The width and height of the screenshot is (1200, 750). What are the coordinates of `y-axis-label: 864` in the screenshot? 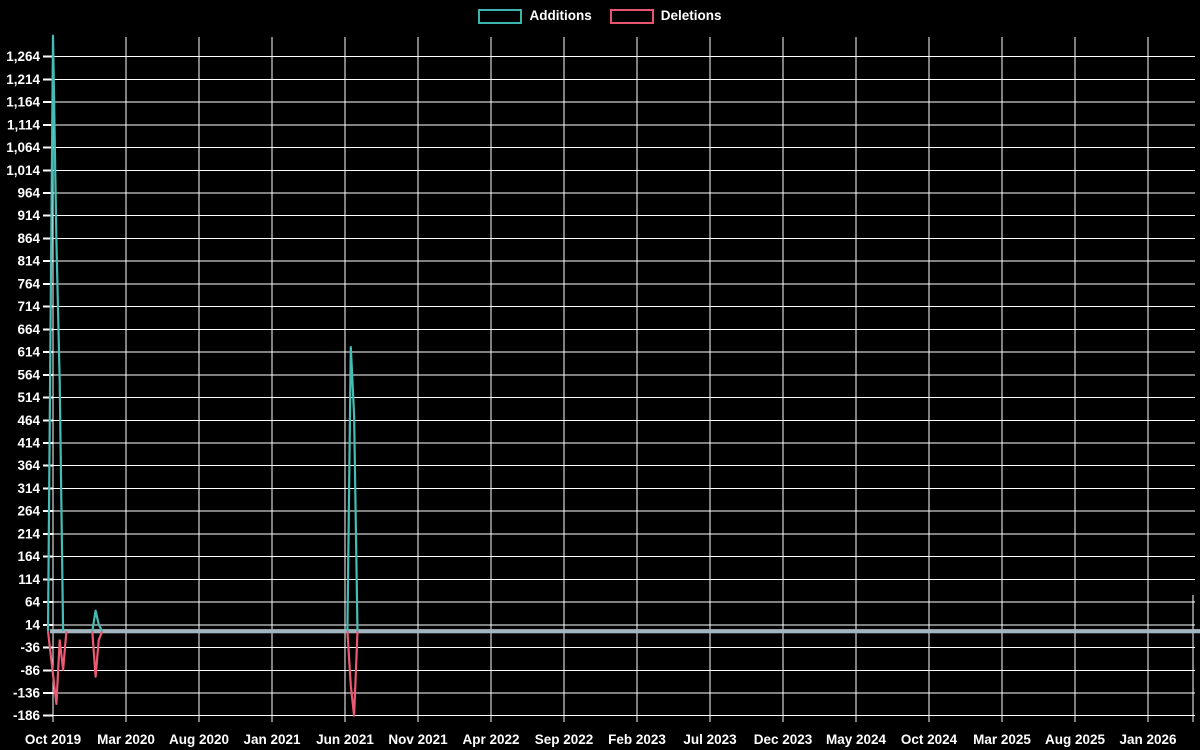 It's located at (28, 238).